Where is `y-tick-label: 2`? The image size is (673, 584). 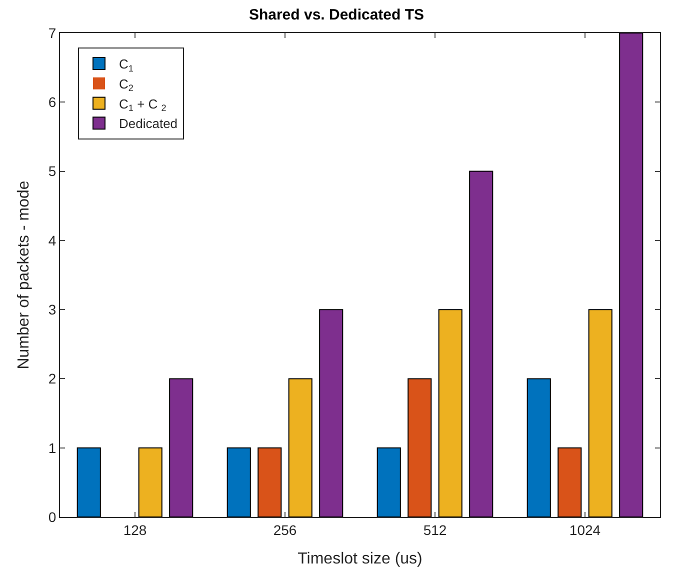
y-tick-label: 2 is located at coordinates (52, 378).